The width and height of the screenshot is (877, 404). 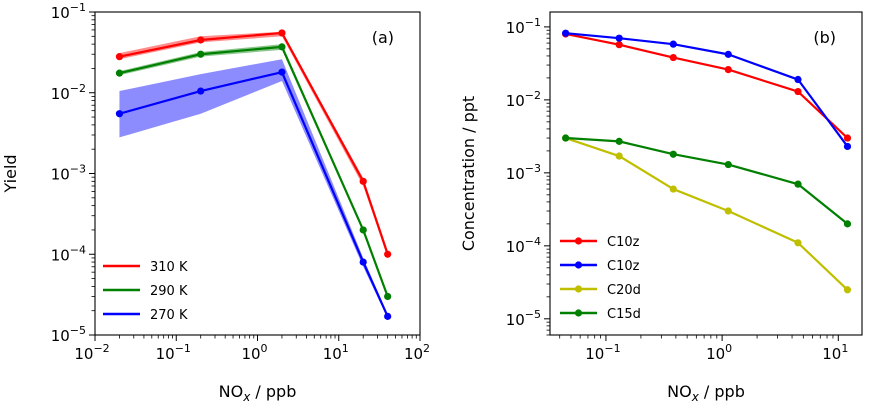 I want to click on legend: 310 K 290 K 270 K, so click(x=145, y=291).